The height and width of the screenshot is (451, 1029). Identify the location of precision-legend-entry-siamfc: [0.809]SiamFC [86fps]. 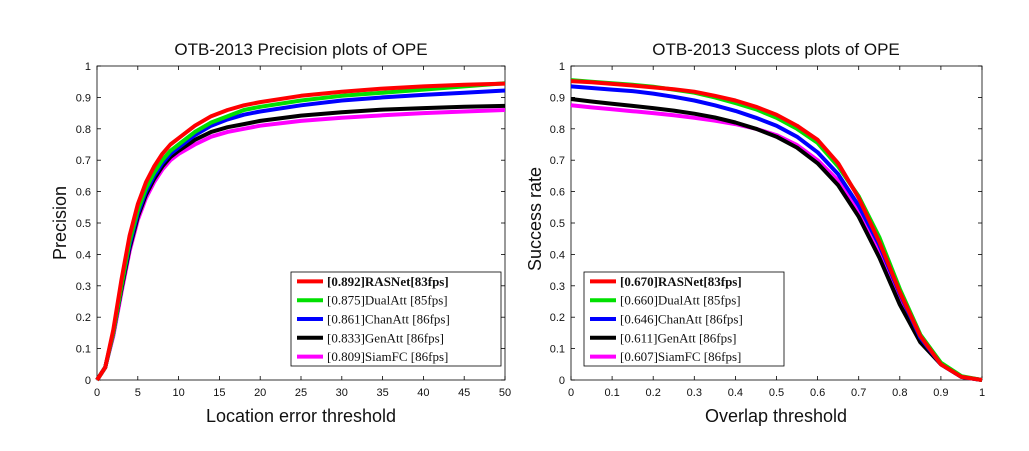
(387, 356).